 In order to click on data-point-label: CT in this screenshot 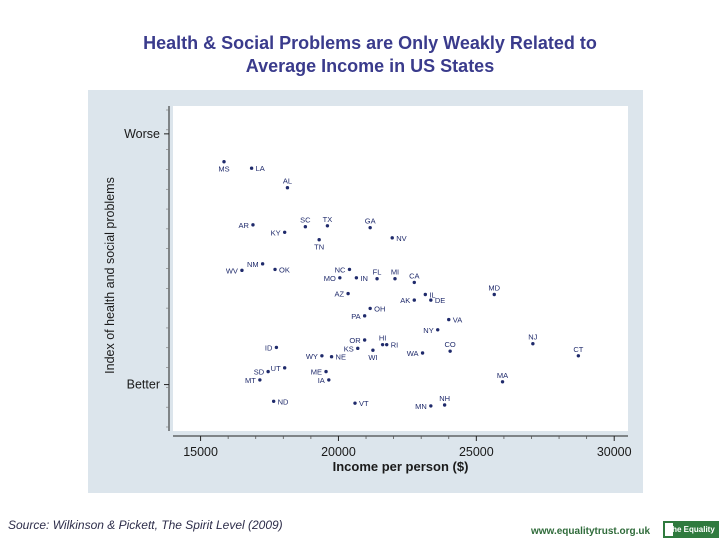, I will do `click(578, 349)`.